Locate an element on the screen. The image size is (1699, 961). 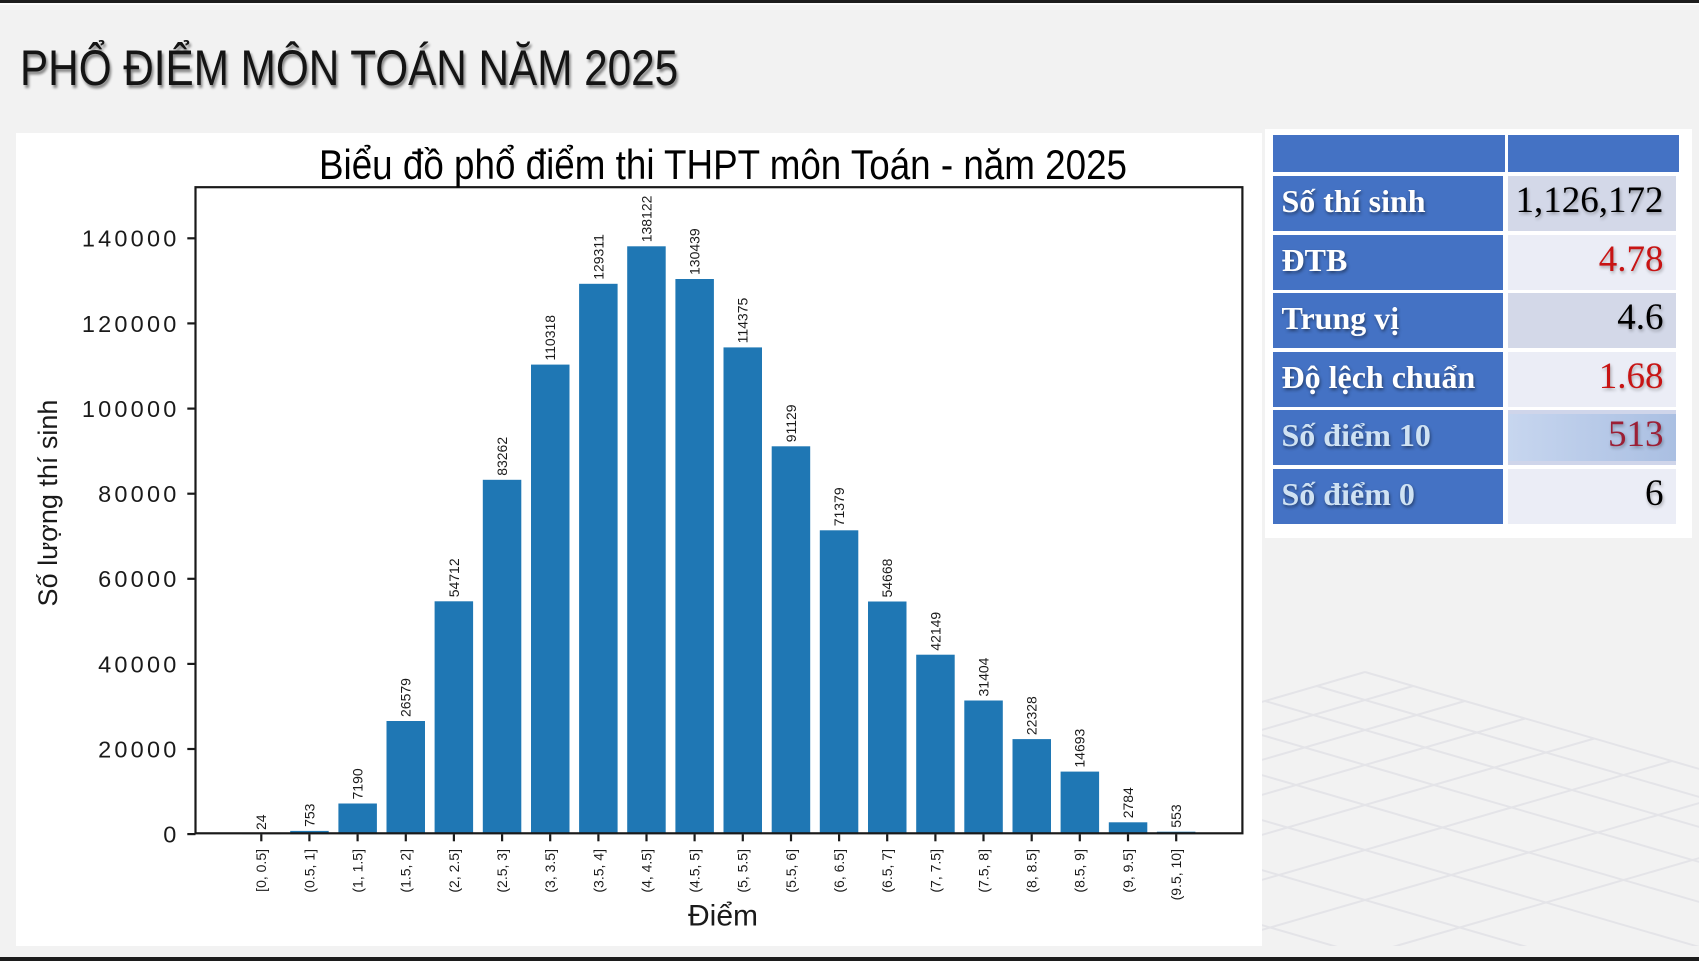
svg-text: 20000 is located at coordinates (138, 749).